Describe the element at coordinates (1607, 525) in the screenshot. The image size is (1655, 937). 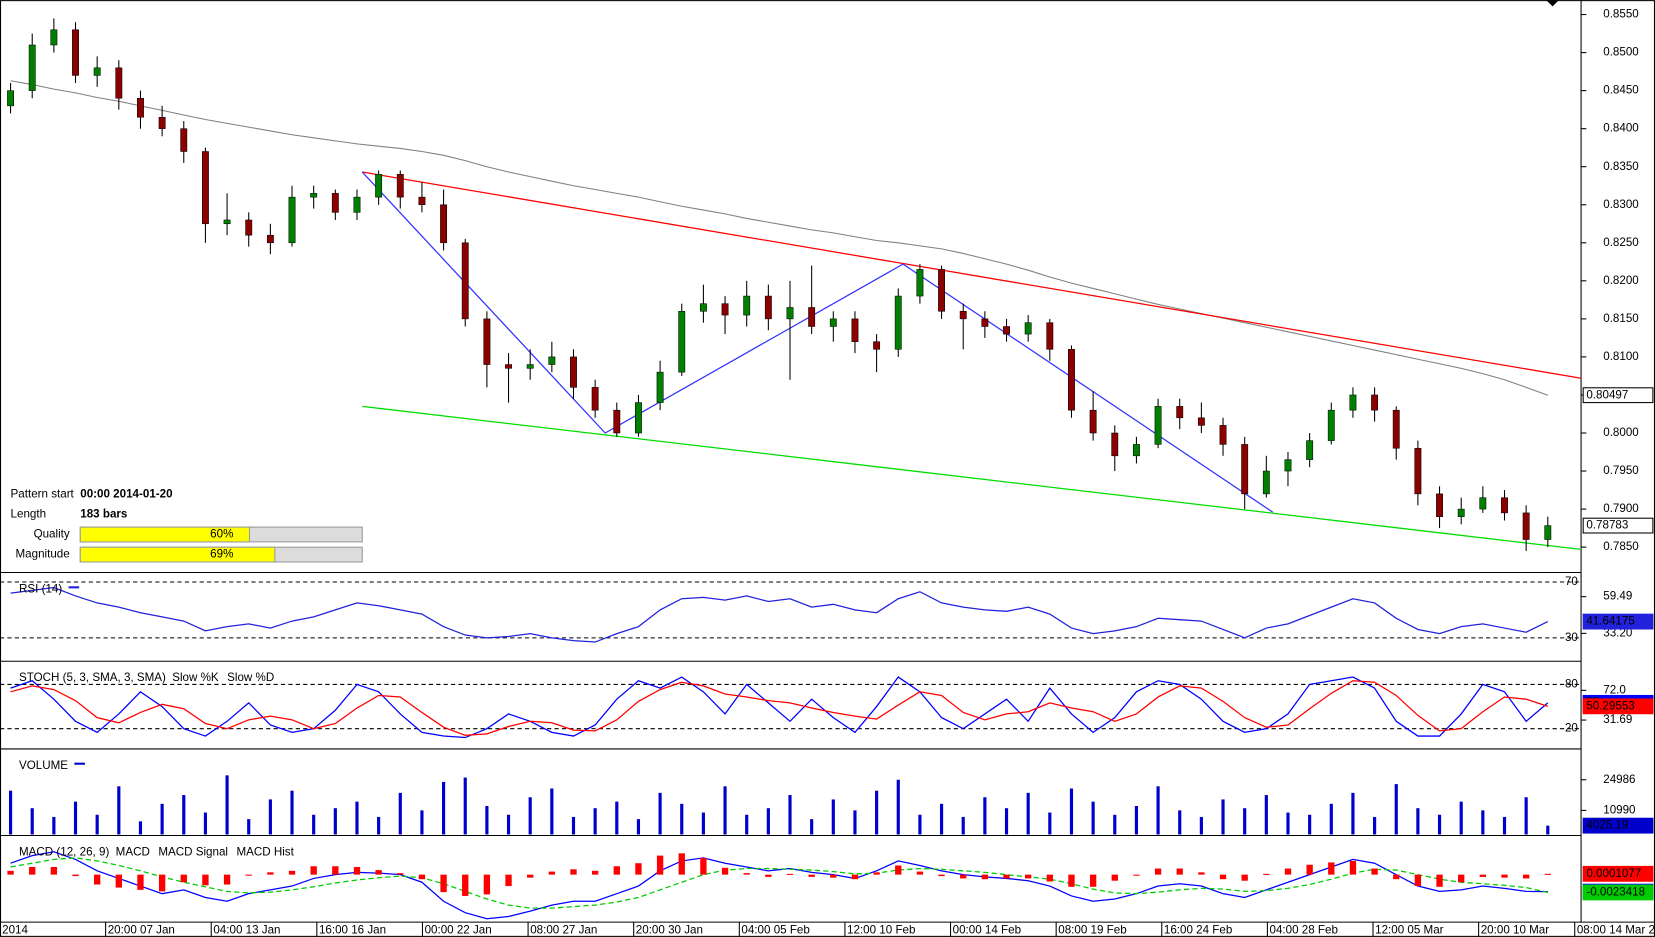
I see `value-box-label: 0.78783` at that location.